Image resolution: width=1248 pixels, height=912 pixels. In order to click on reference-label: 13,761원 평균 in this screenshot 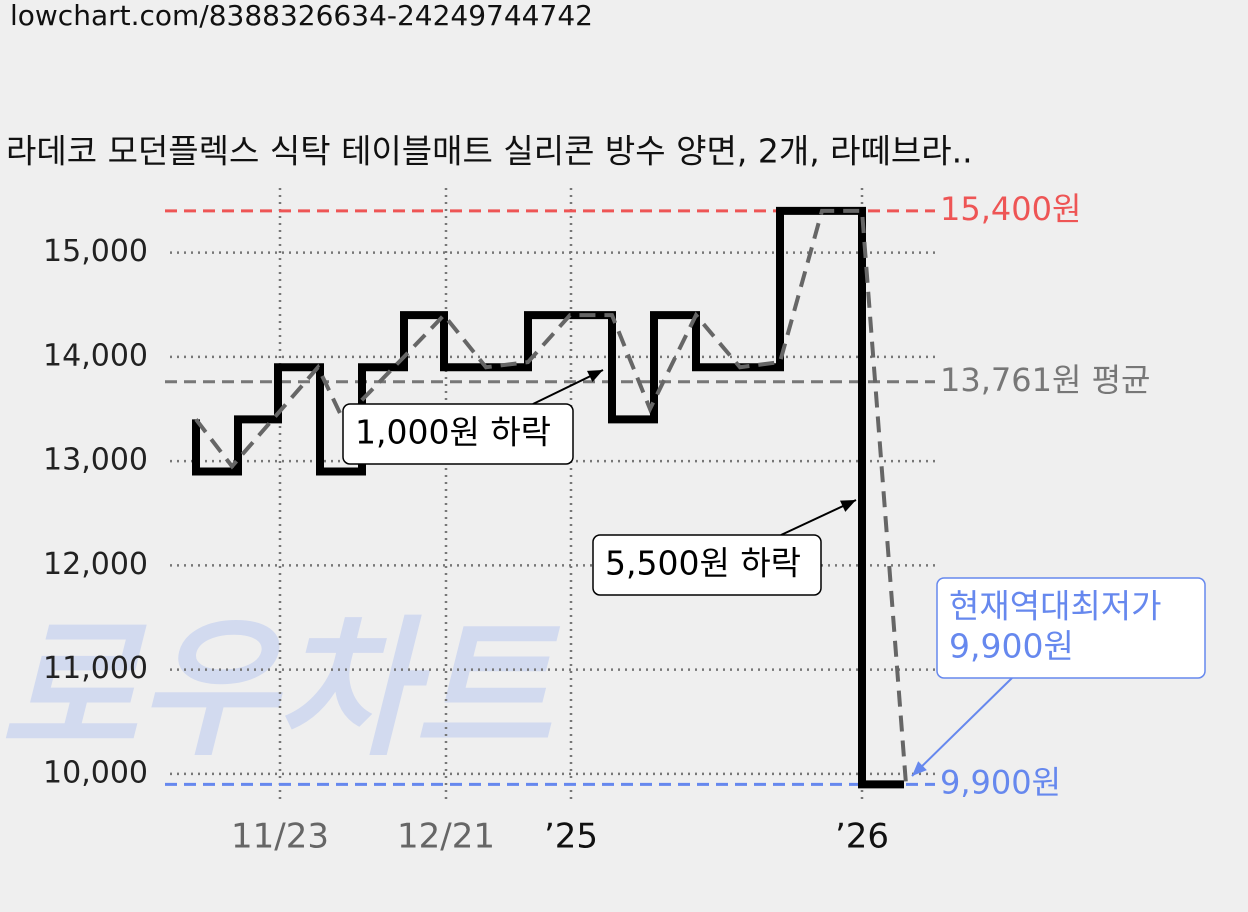, I will do `click(1045, 380)`.